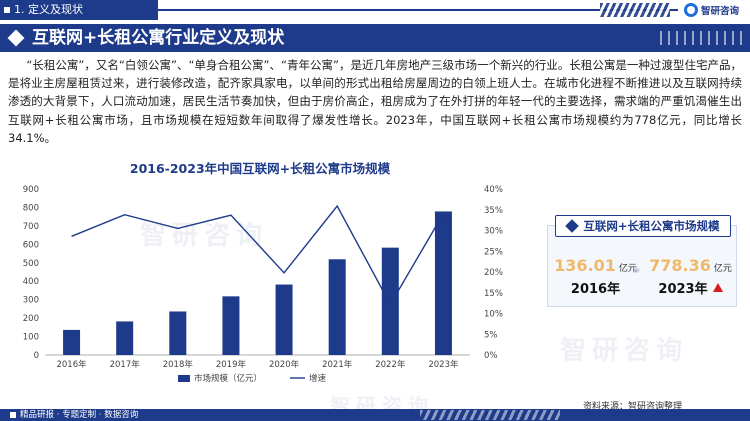  What do you see at coordinates (418, 10) in the screenshot?
I see `section-divider` at bounding box center [418, 10].